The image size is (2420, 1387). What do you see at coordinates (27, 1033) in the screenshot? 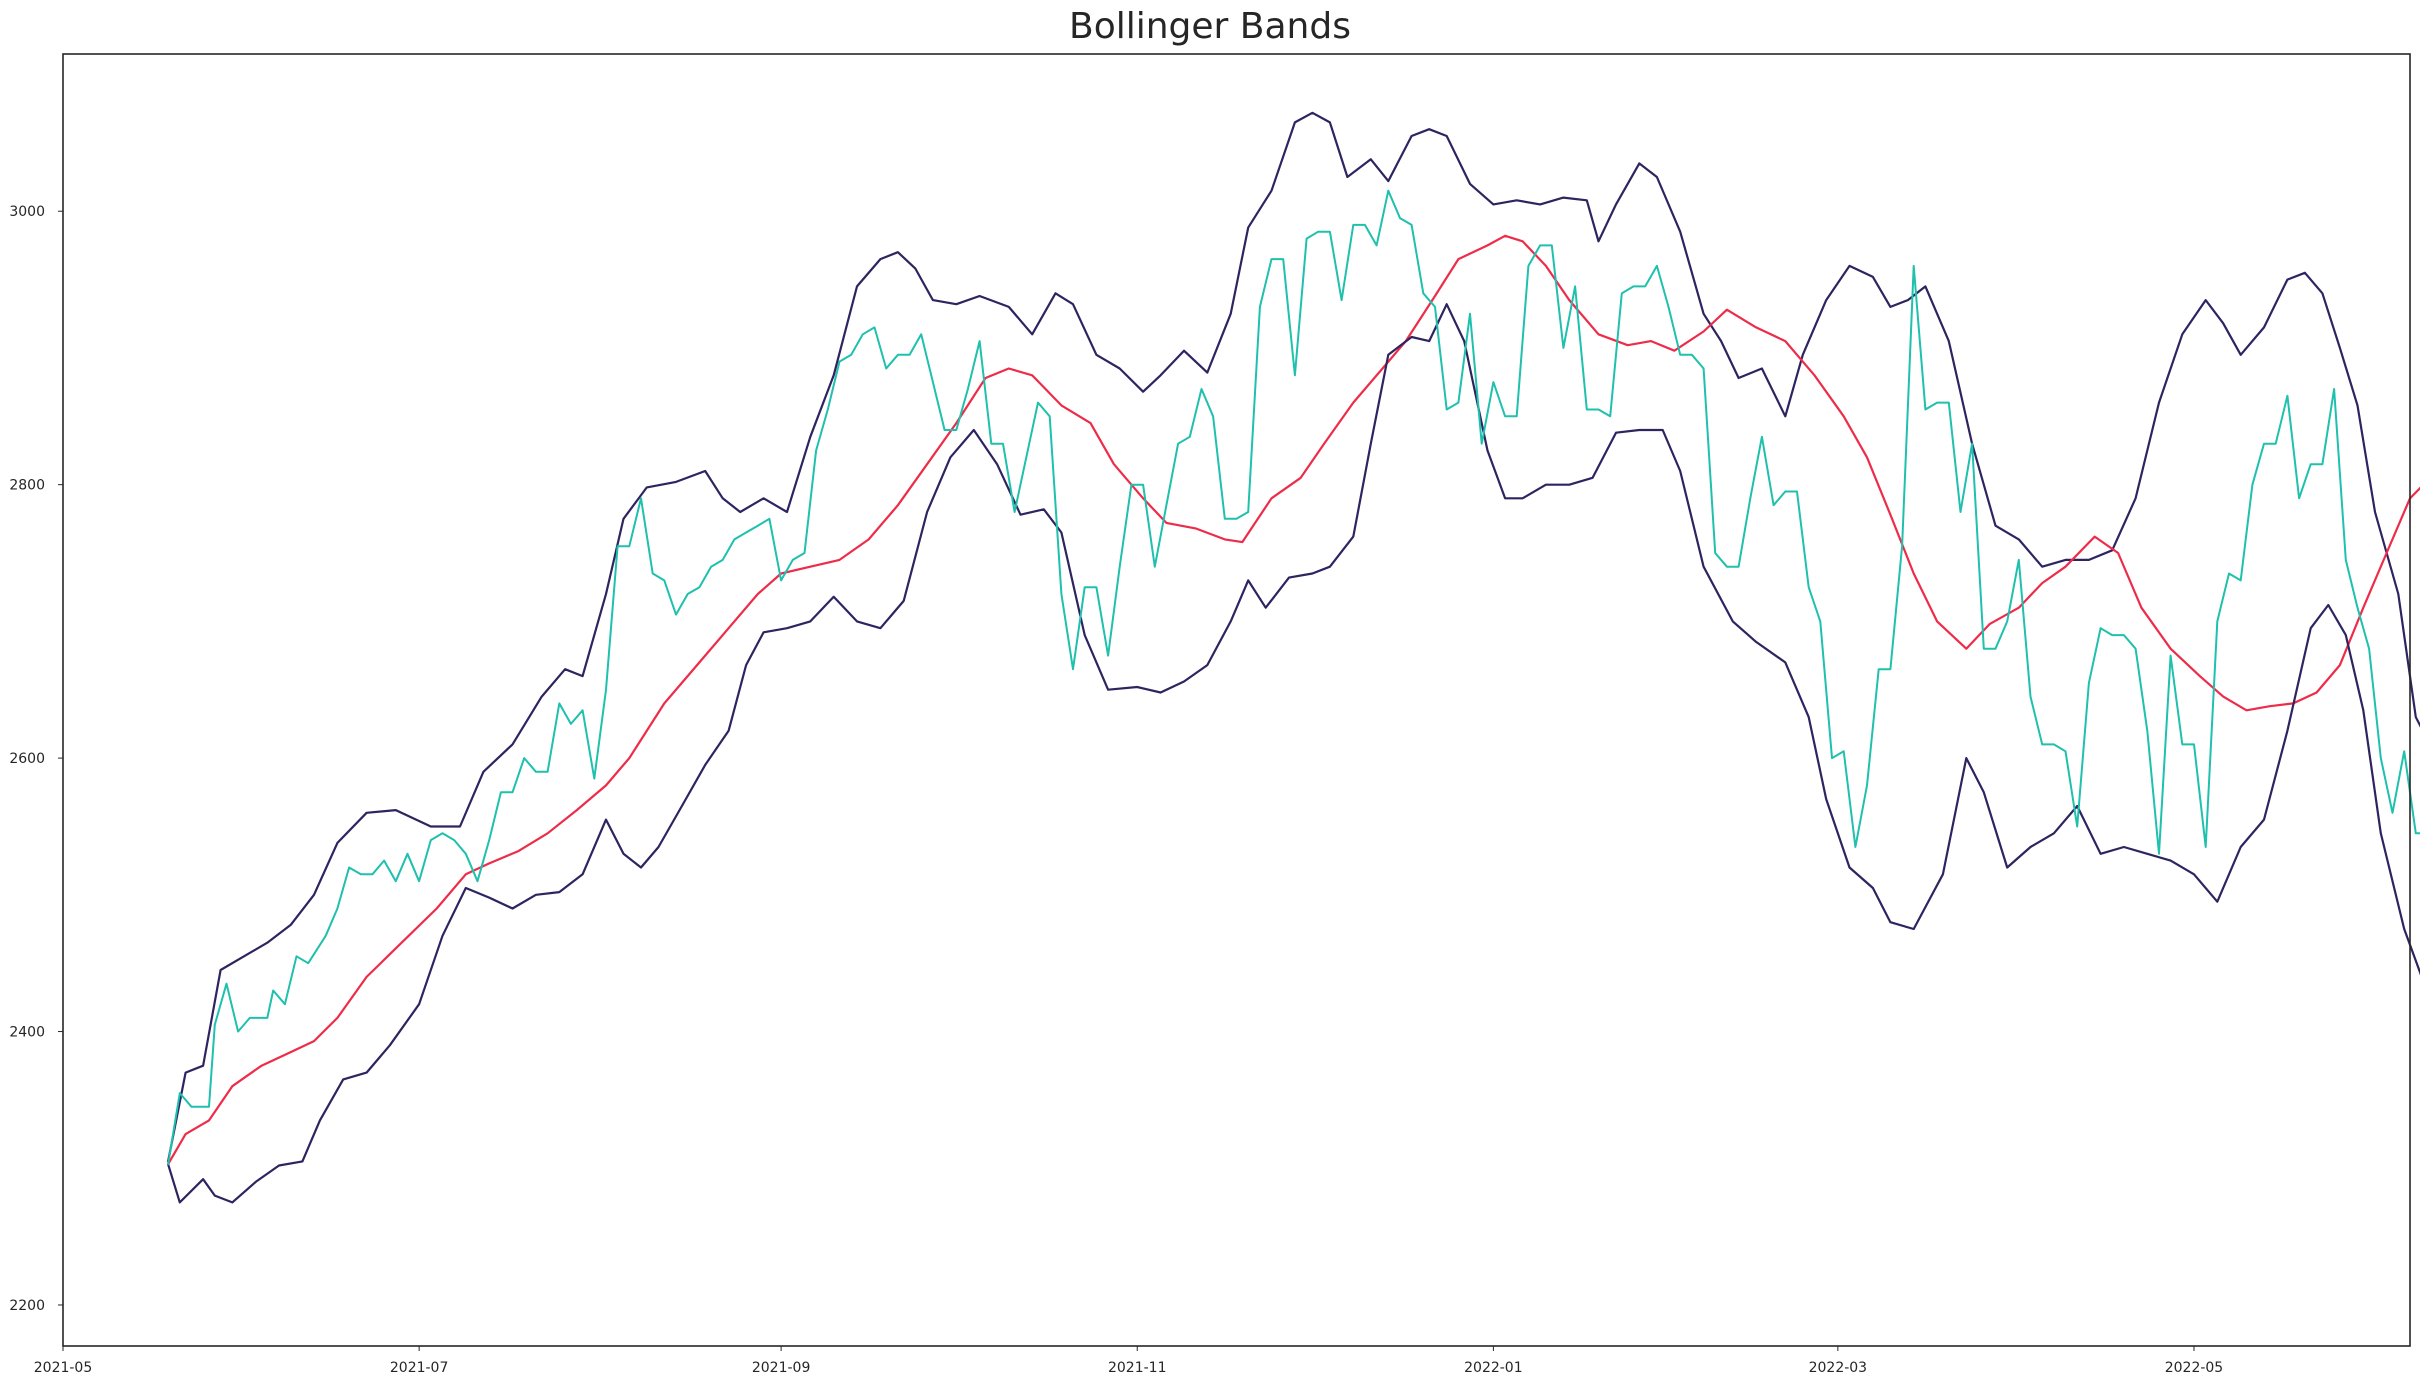
I see `y-tick-label: 2400` at bounding box center [27, 1033].